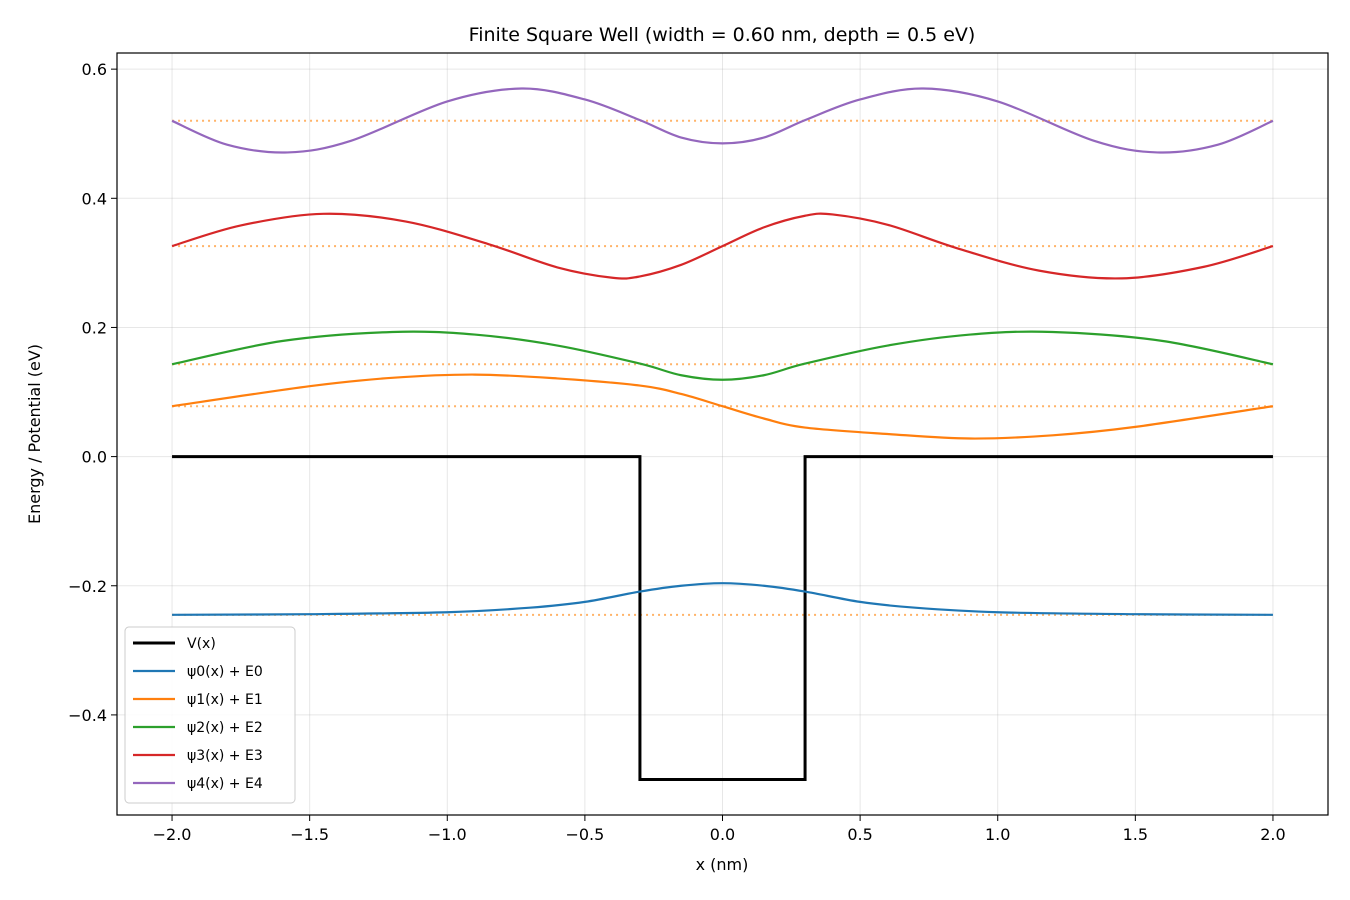 Image resolution: width=1350 pixels, height=900 pixels. Describe the element at coordinates (1272, 834) in the screenshot. I see `x-tick-label-8: 2.0` at that location.